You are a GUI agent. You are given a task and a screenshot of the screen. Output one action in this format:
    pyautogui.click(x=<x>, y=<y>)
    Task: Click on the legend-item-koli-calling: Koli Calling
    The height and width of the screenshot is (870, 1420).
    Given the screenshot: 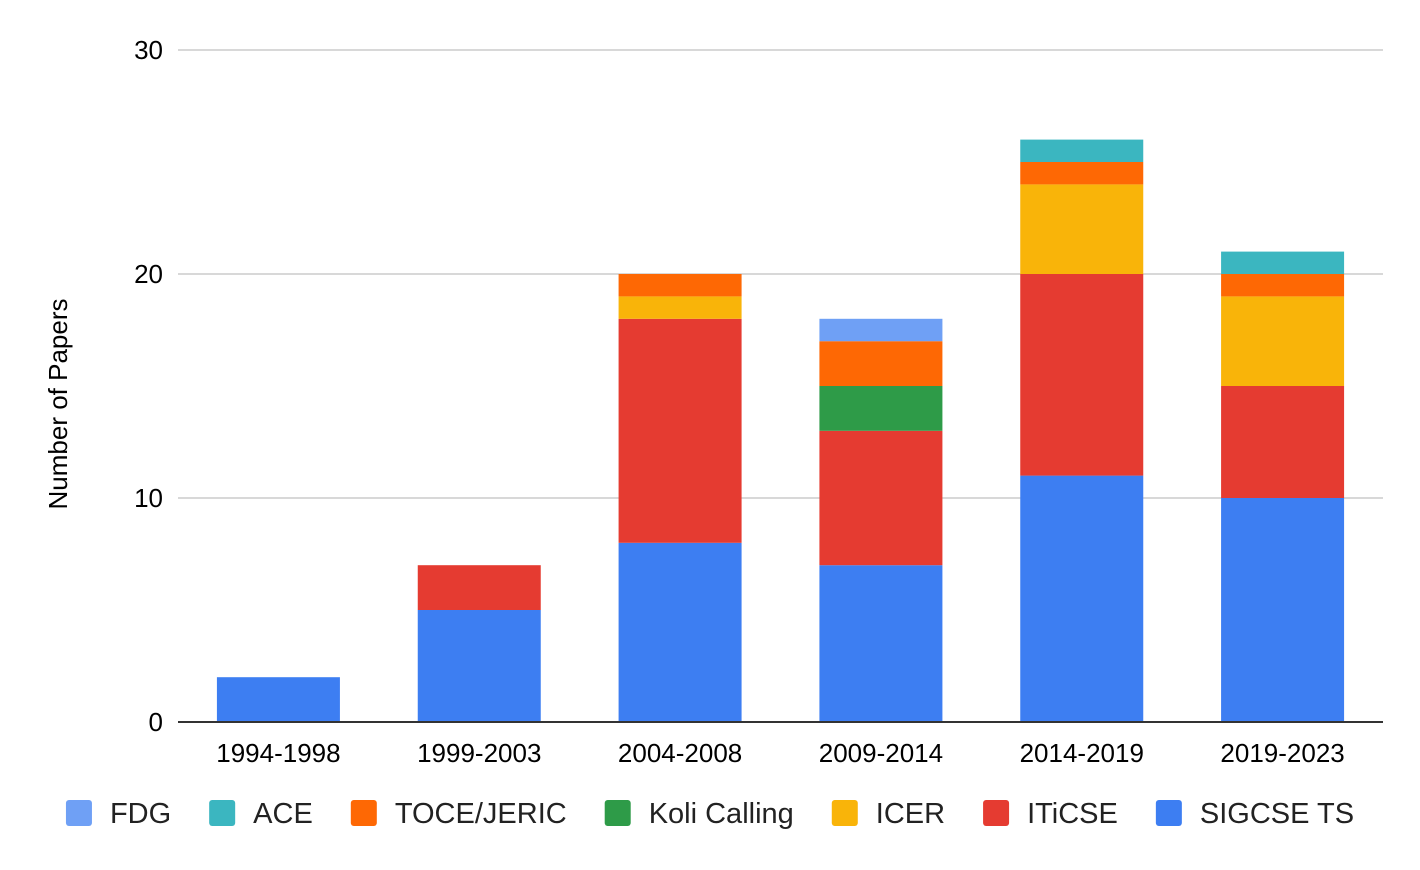 What is the action you would take?
    pyautogui.click(x=699, y=814)
    